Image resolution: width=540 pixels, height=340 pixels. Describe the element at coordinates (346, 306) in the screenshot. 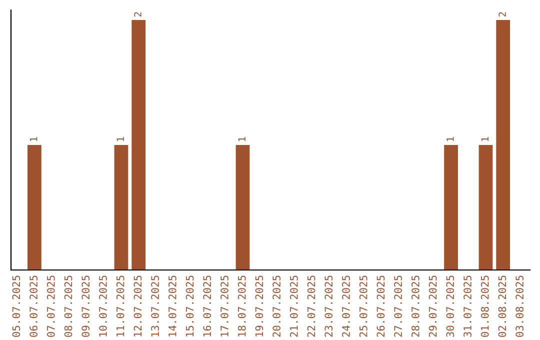

I see `x-tick-label: 24.07.2025` at that location.